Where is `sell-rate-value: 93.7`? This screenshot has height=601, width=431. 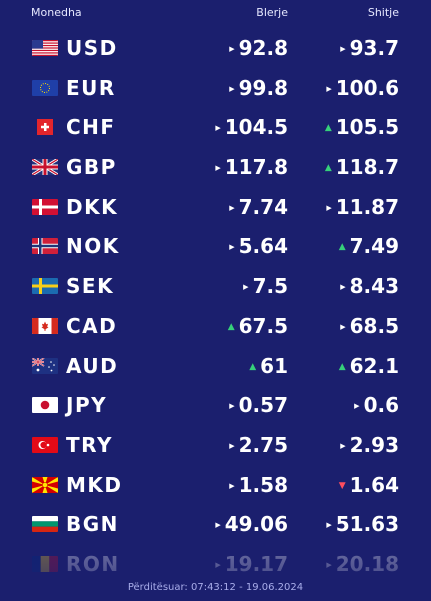
sell-rate-value: 93.7 is located at coordinates (374, 48).